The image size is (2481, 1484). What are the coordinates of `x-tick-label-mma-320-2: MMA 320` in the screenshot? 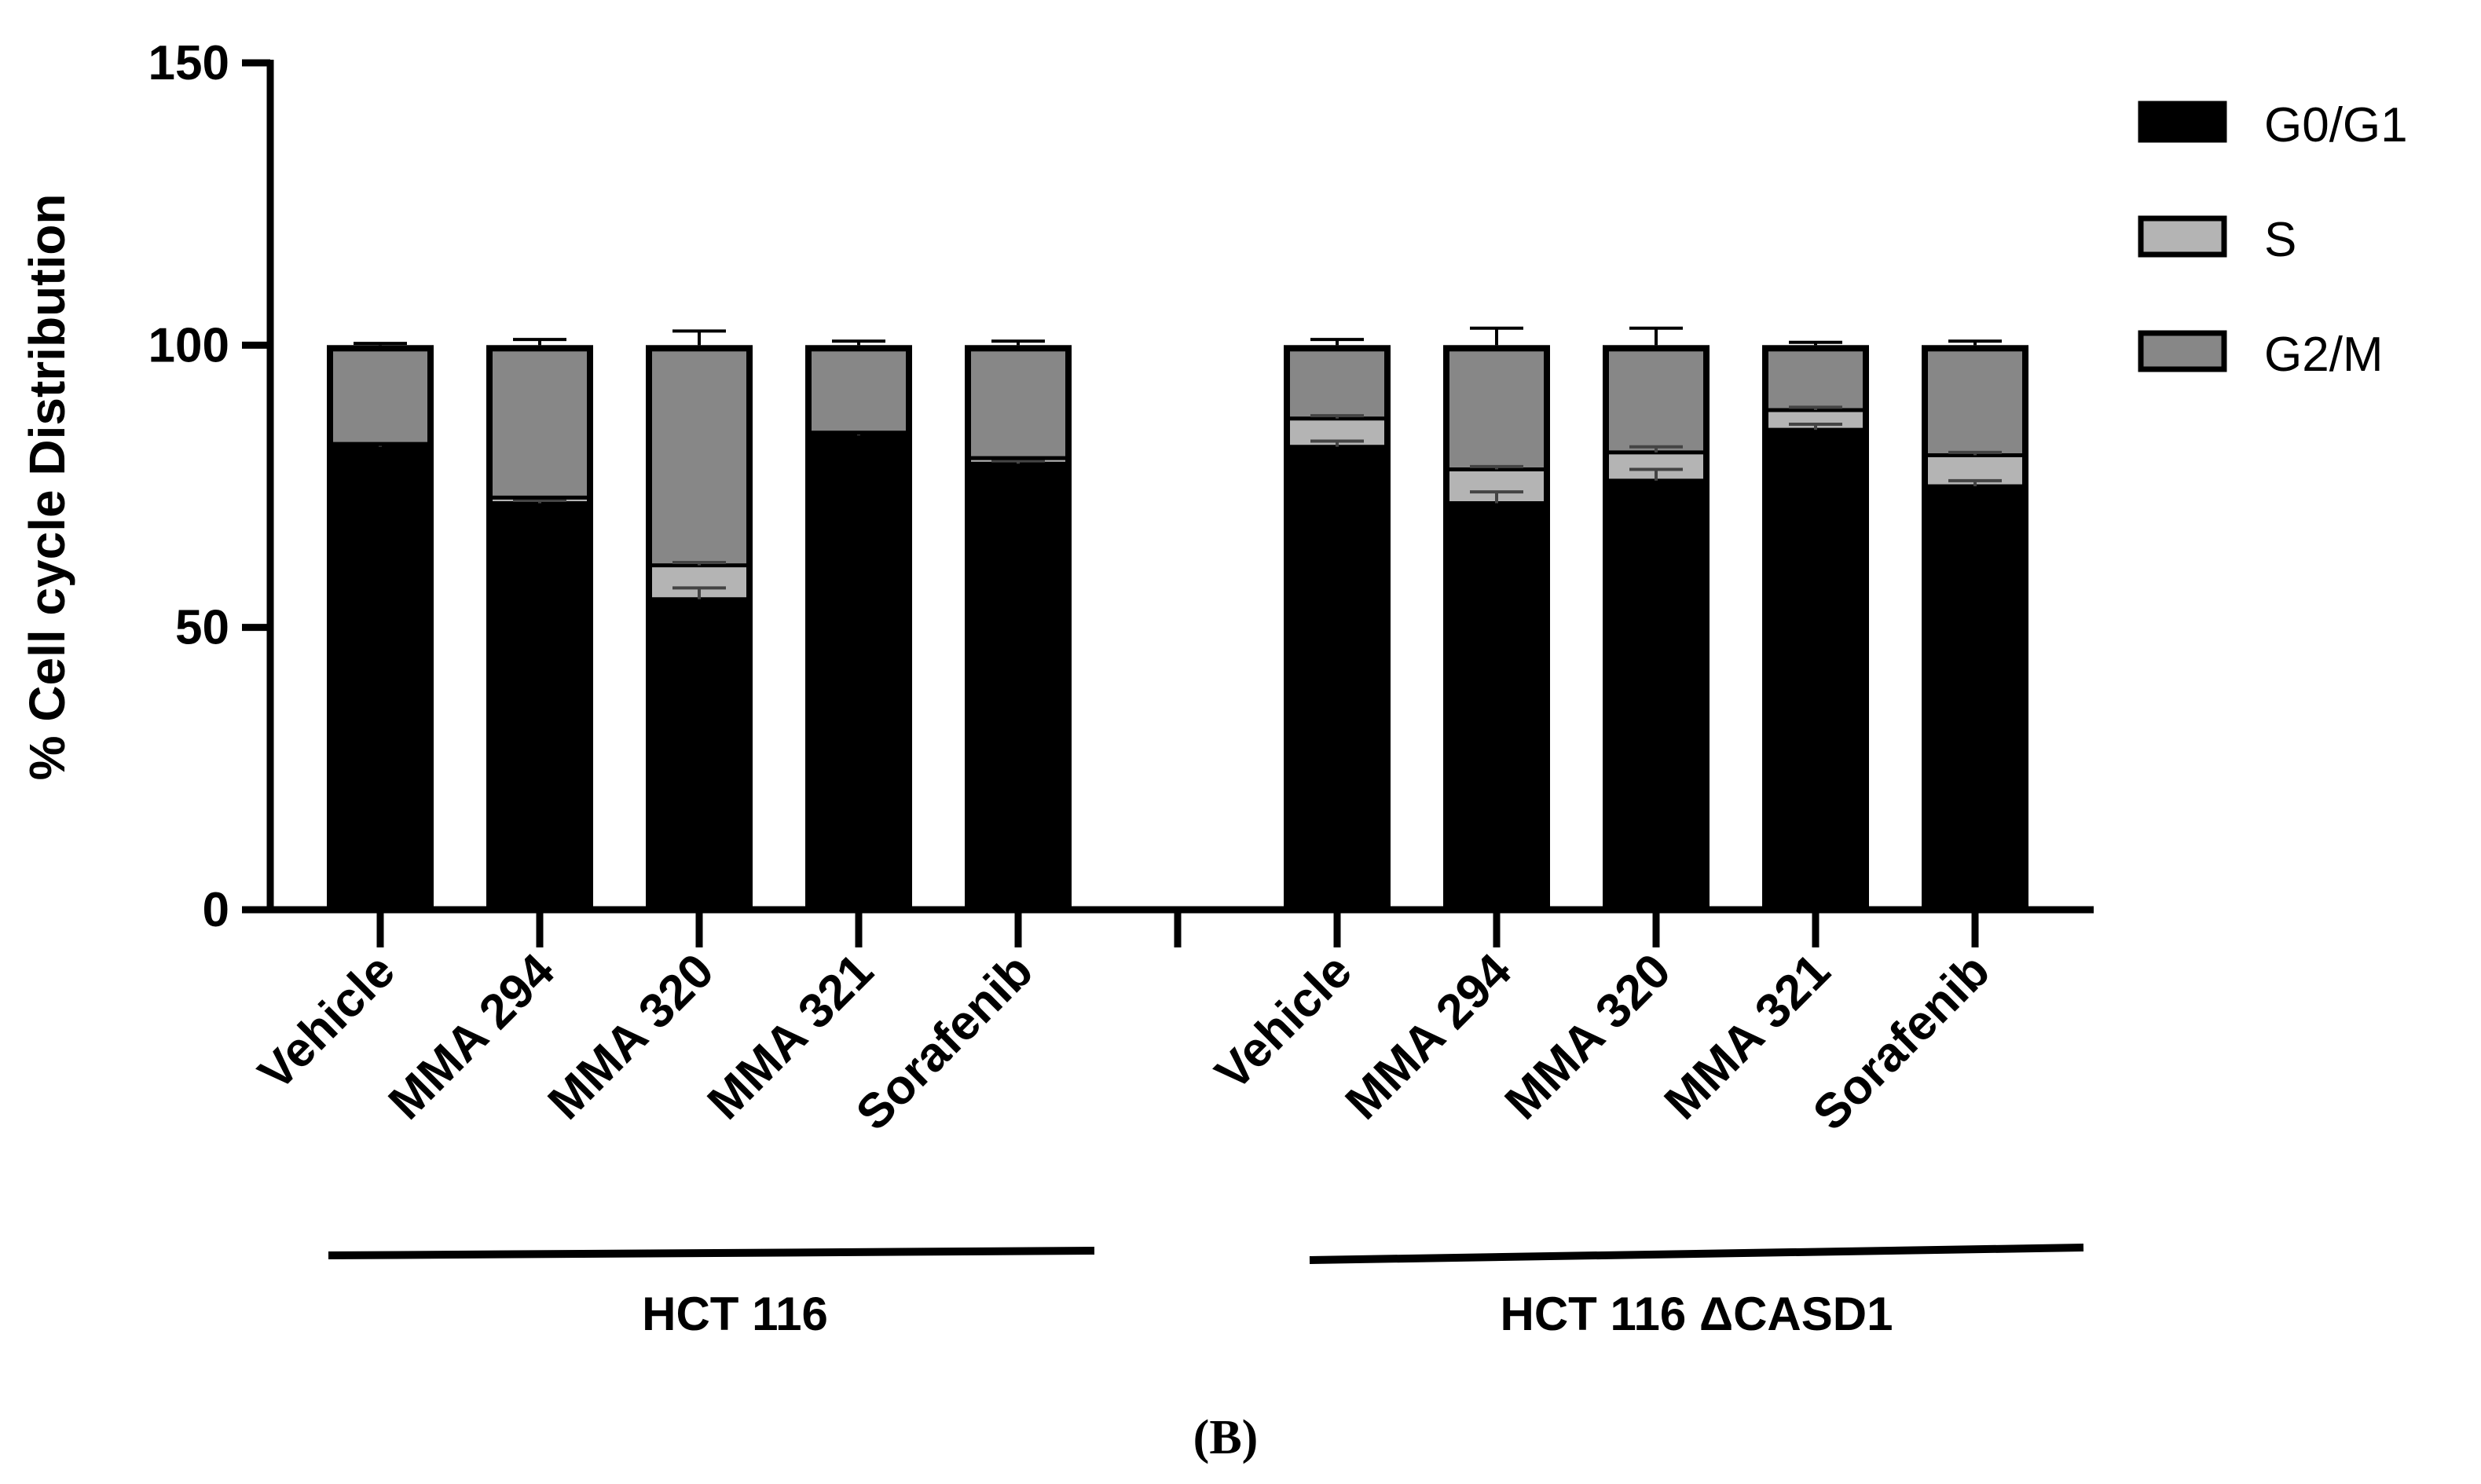 It's located at (631, 1037).